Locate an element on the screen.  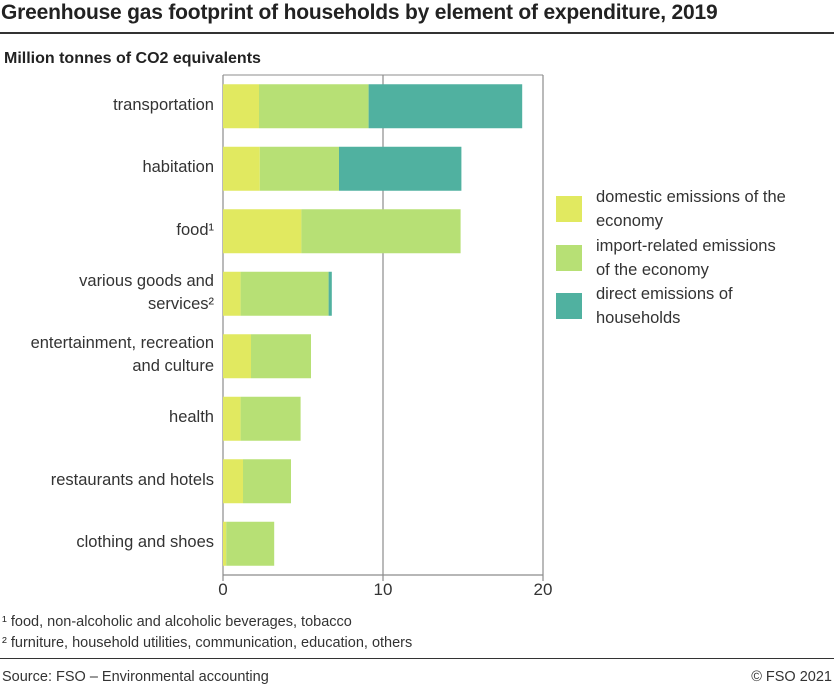
category-label-line: restaurants and hotels is located at coordinates (132, 479).